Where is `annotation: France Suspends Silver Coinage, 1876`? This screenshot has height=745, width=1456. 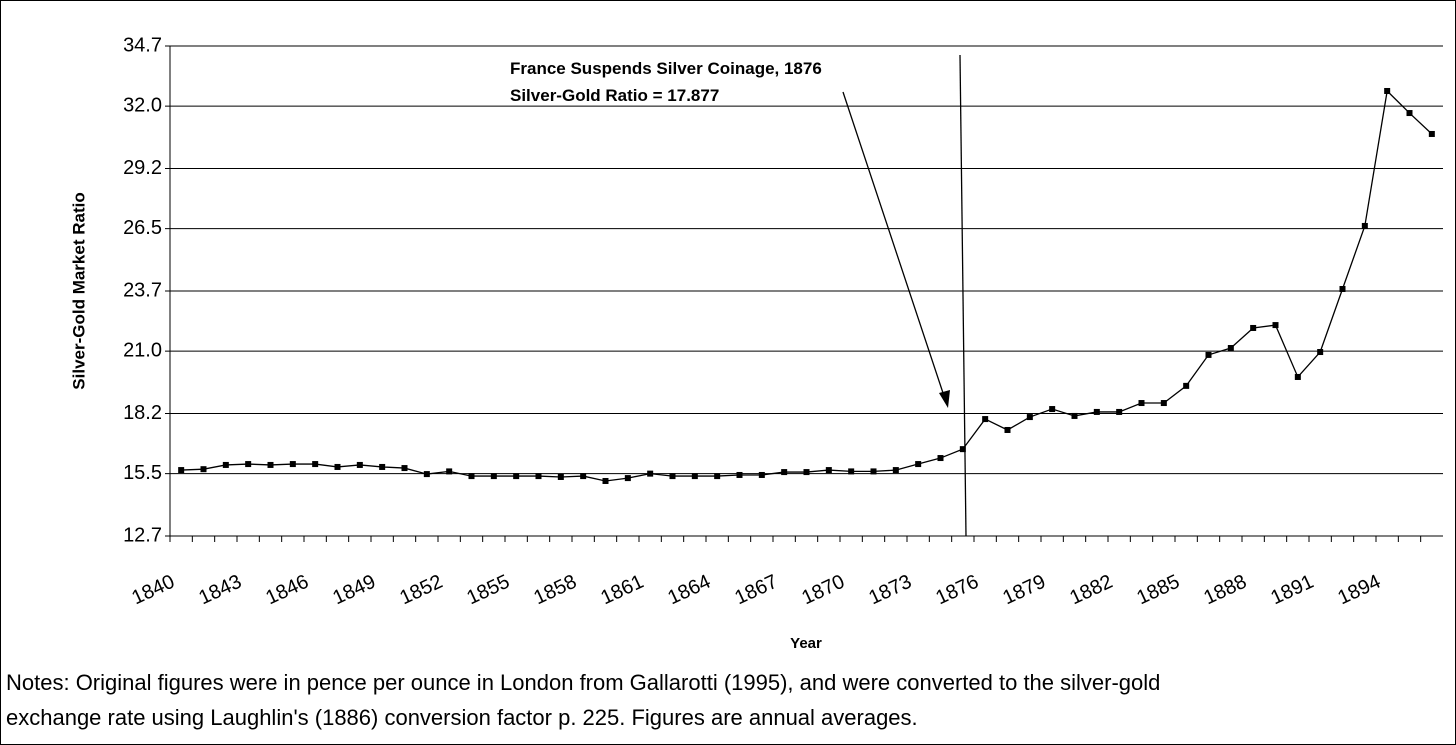
annotation: France Suspends Silver Coinage, 1876 is located at coordinates (666, 68).